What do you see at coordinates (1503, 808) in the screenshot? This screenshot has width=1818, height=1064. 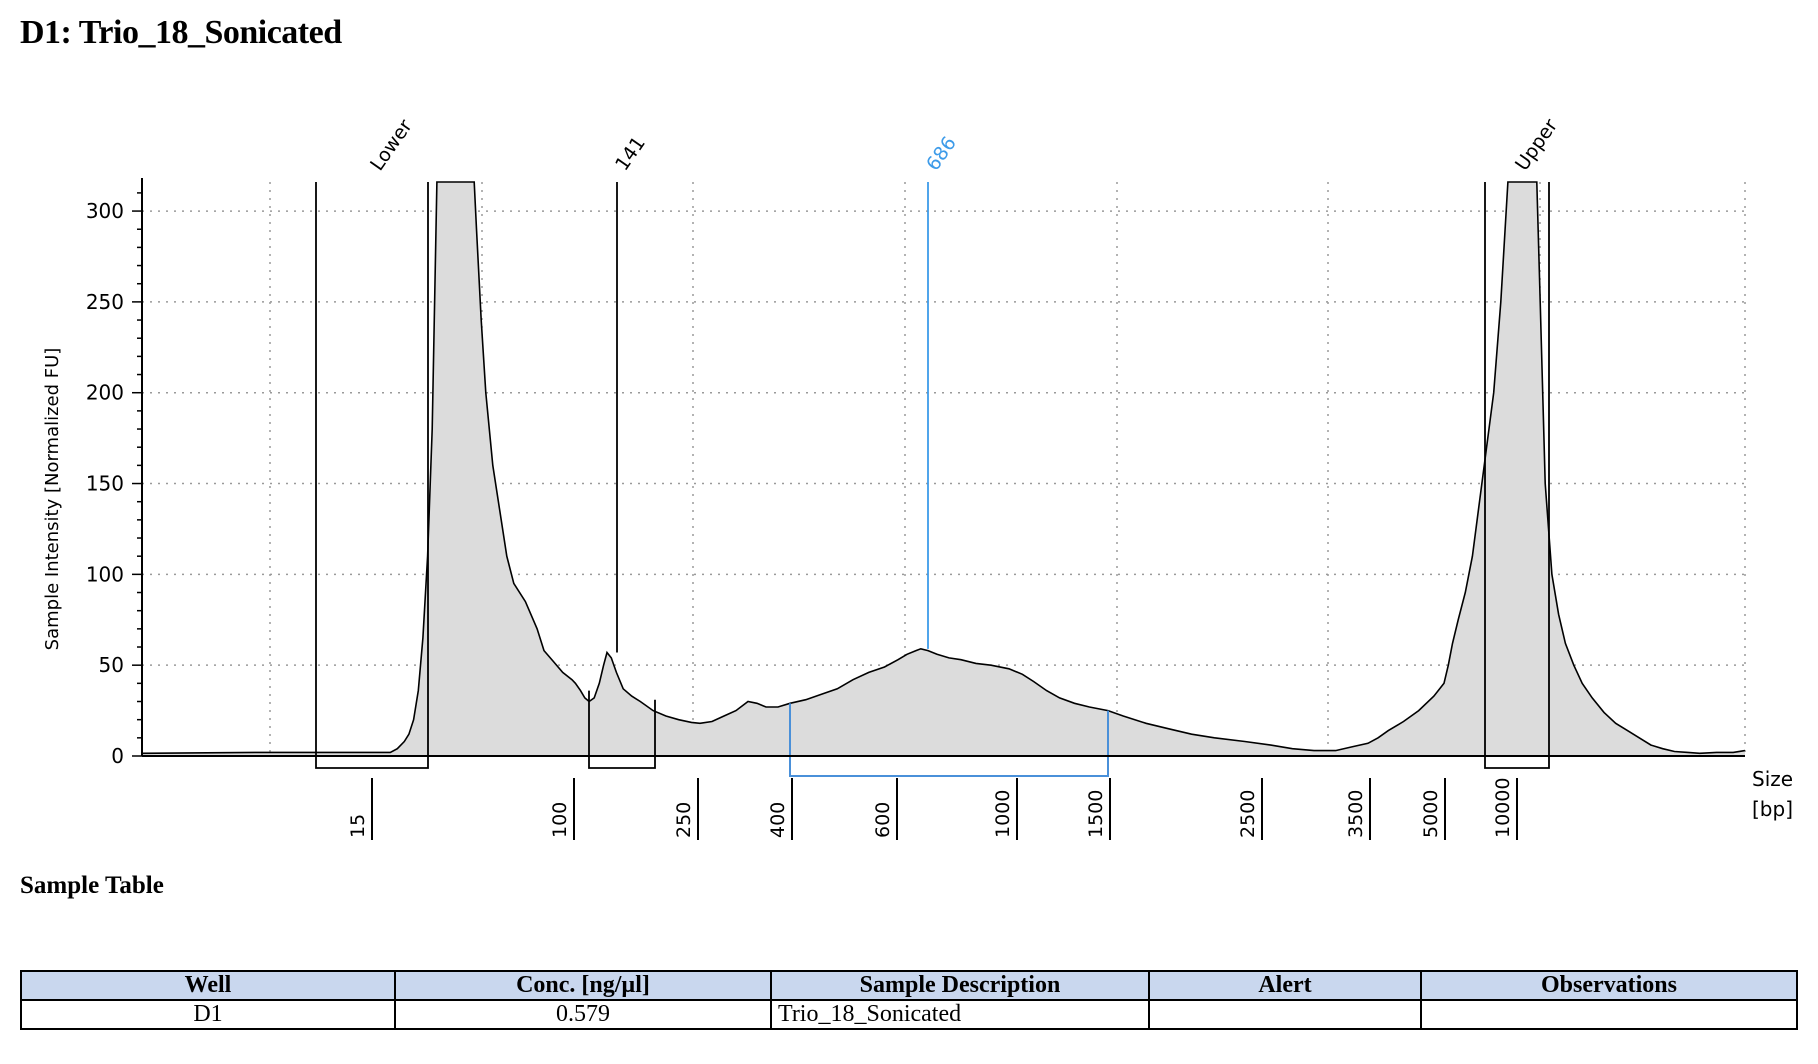 I see `ladder-label: 10000` at bounding box center [1503, 808].